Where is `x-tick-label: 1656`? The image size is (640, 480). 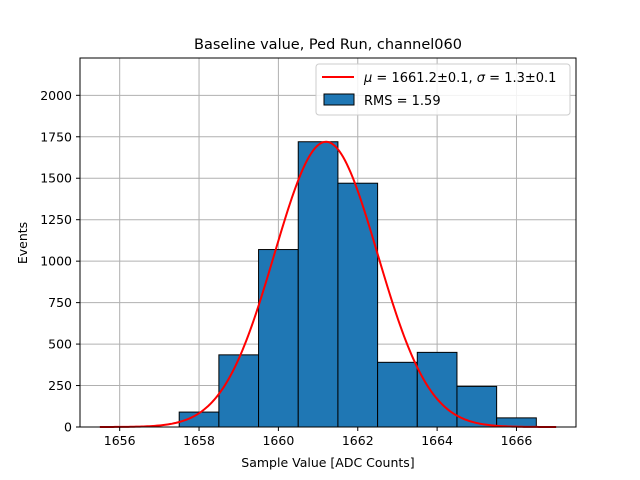 x-tick-label: 1656 is located at coordinates (120, 440).